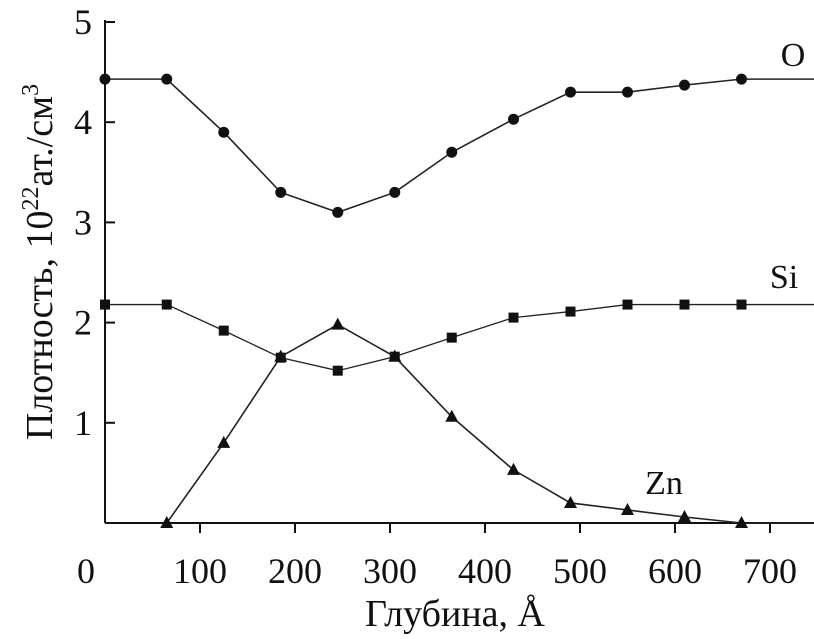  Describe the element at coordinates (200, 571) in the screenshot. I see `x-tick-label: 100` at that location.